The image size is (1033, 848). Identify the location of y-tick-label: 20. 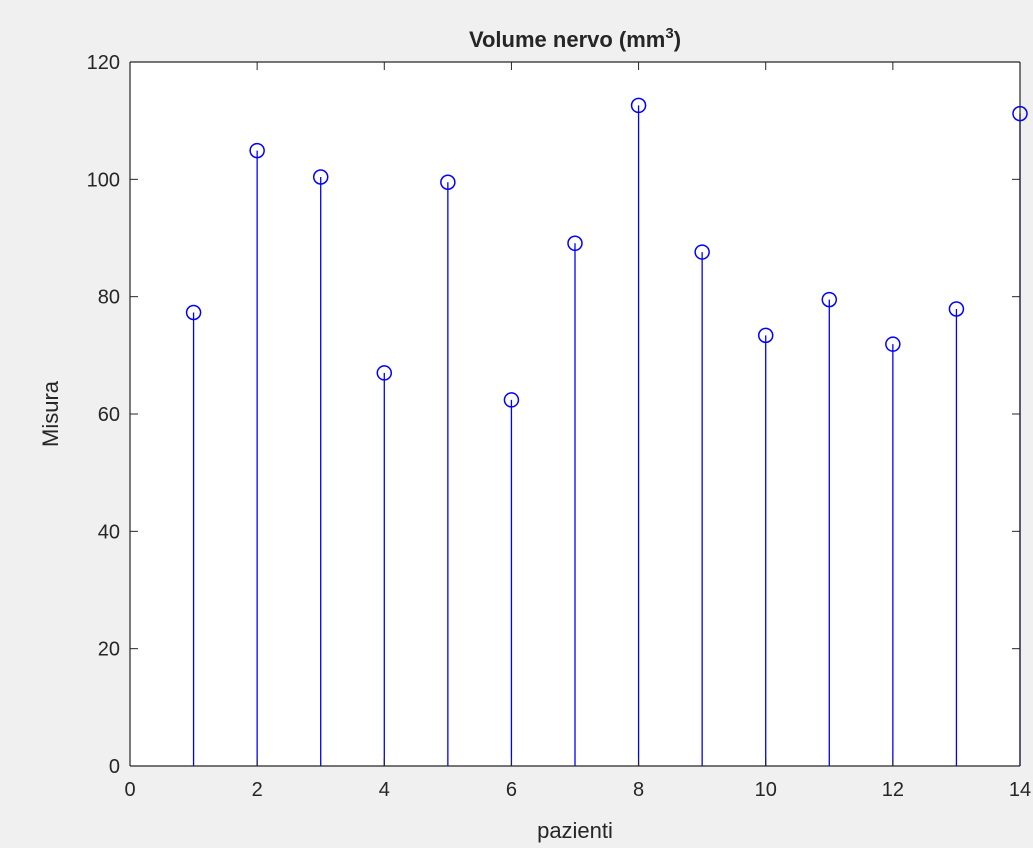
(109, 650).